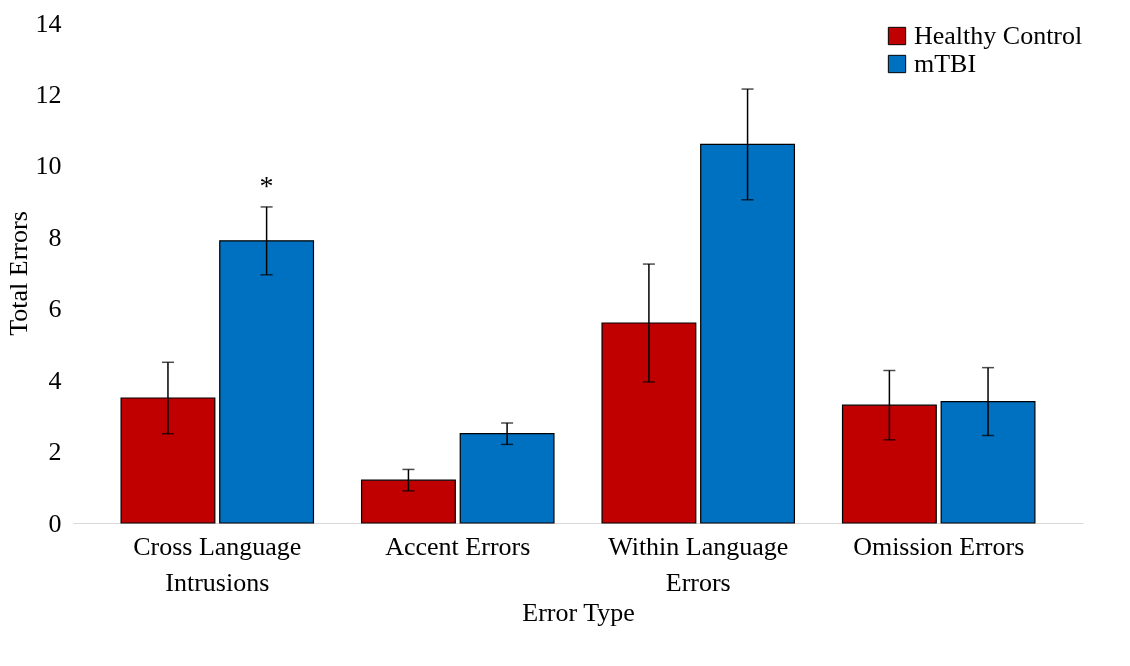 The width and height of the screenshot is (1130, 666). I want to click on y-tick-label: 0, so click(55, 523).